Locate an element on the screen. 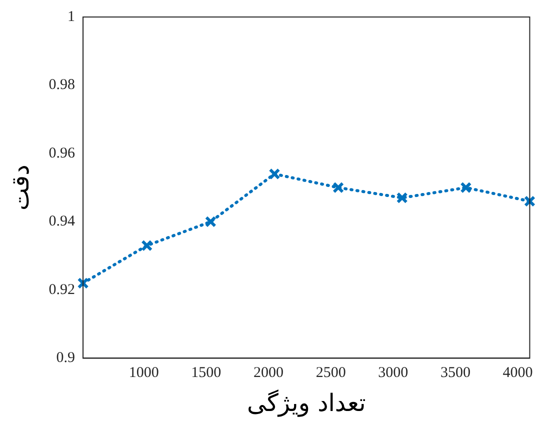 Image resolution: width=539 pixels, height=423 pixels. y-tick-label: 0.98 is located at coordinates (62, 85).